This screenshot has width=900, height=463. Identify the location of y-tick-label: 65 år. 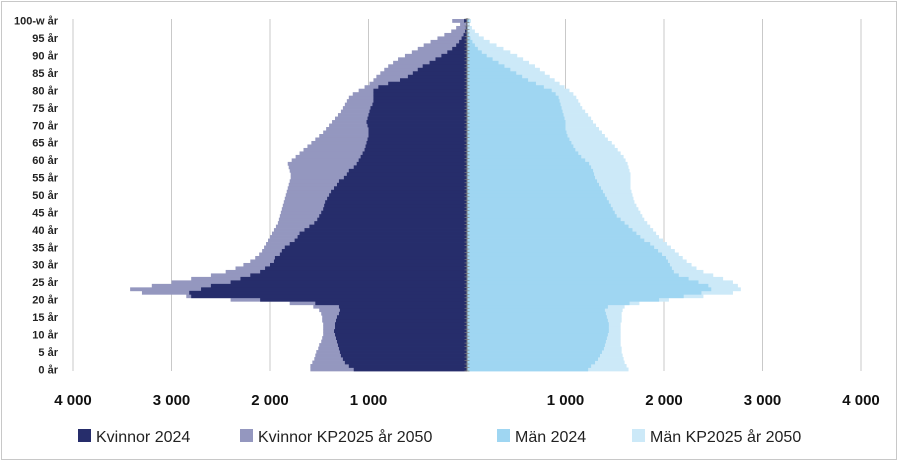
(45, 144).